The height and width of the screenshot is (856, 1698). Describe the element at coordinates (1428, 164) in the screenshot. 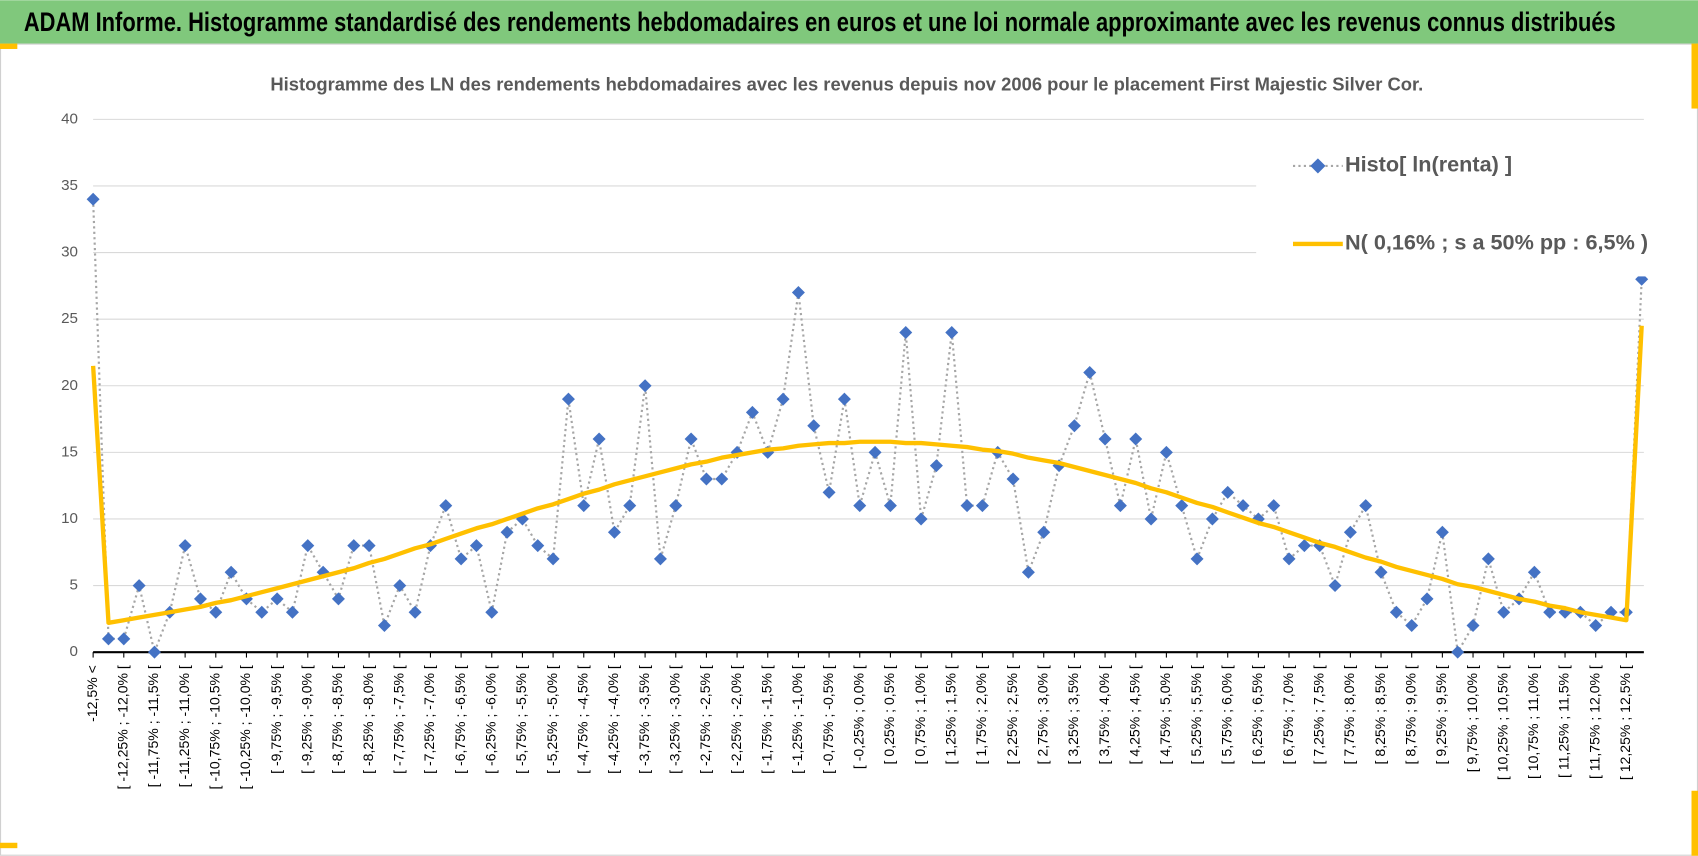

I see `legend-label: Histo[ ln(renta) ]` at that location.